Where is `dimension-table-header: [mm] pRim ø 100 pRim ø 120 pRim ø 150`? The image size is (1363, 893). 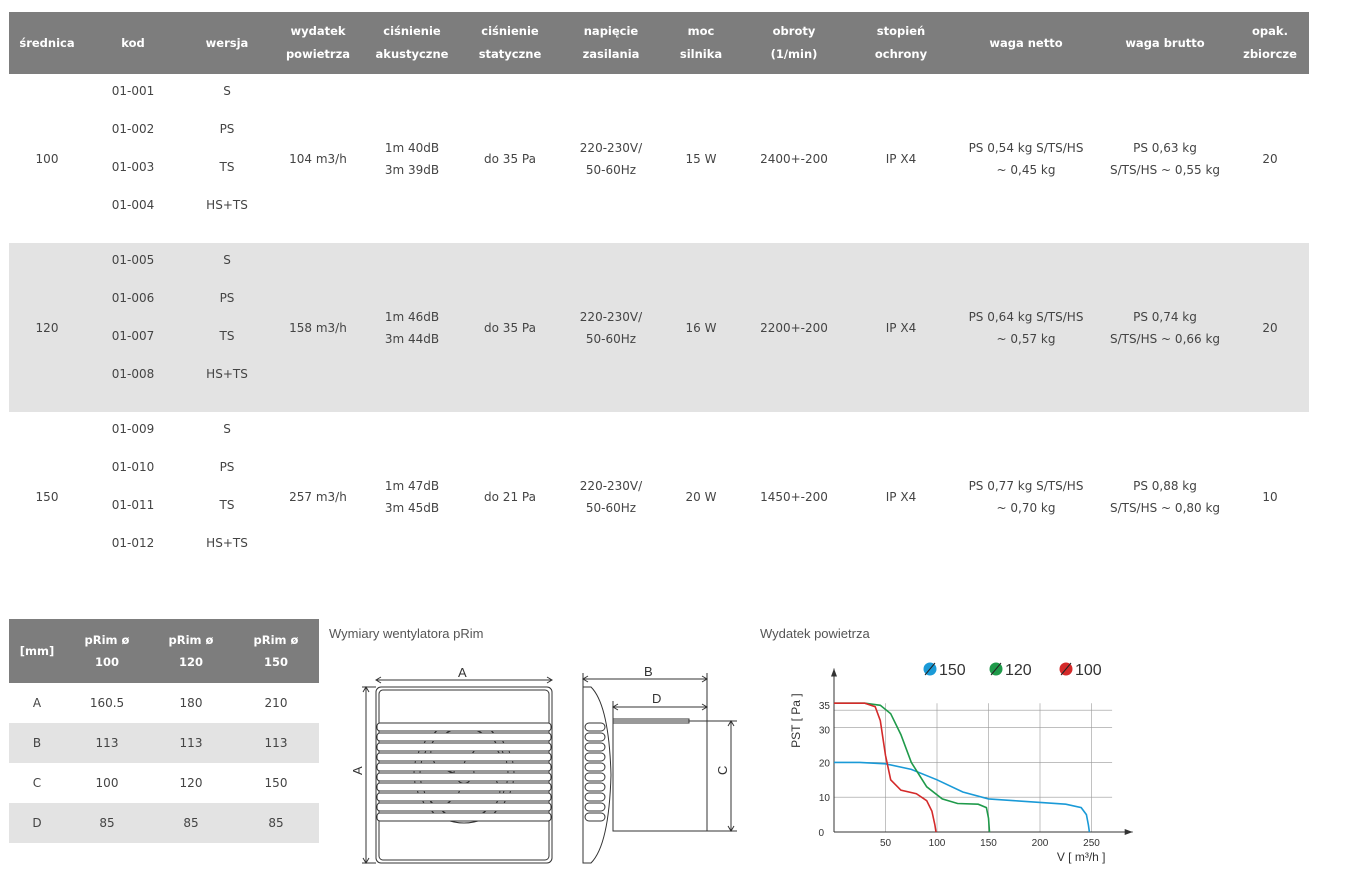
dimension-table-header: [mm] pRim ø 100 pRim ø 120 pRim ø 150 is located at coordinates (164, 651).